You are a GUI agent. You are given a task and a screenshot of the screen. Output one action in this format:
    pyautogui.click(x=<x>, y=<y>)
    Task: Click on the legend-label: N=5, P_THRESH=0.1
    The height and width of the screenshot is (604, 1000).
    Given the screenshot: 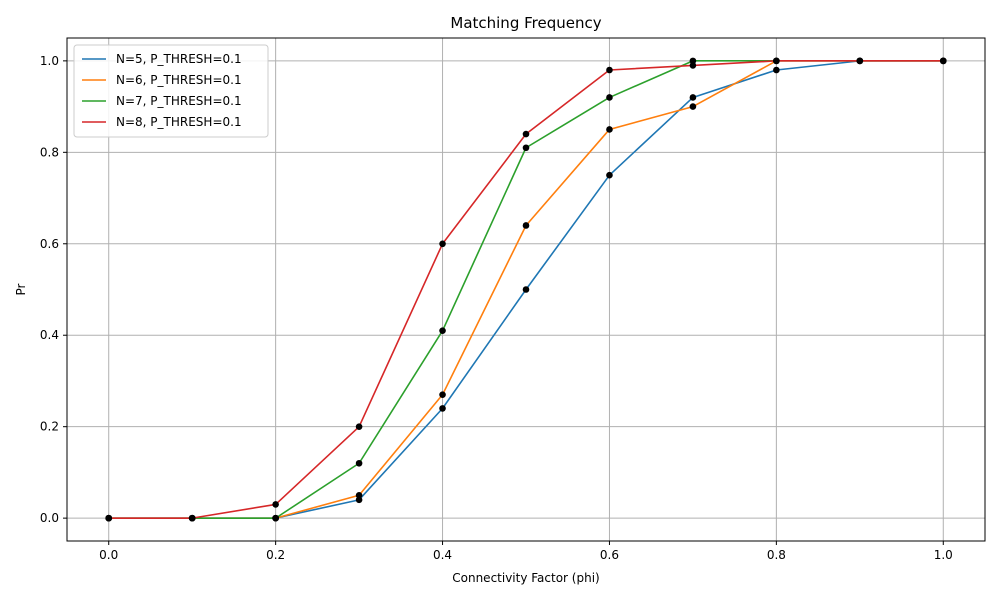 What is the action you would take?
    pyautogui.click(x=179, y=59)
    